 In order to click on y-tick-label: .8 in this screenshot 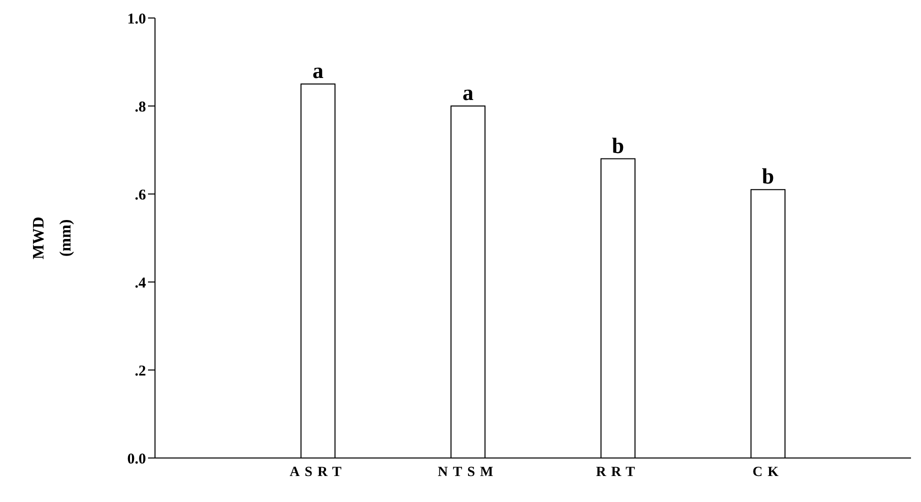, I will do `click(140, 107)`.